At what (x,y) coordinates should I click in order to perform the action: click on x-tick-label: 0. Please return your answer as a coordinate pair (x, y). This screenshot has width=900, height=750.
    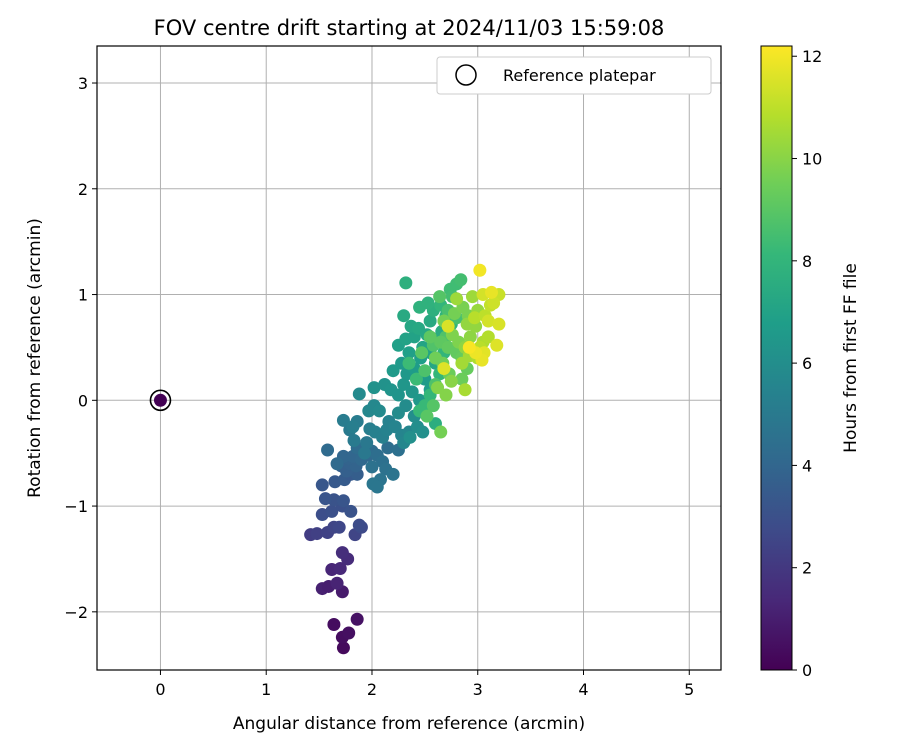
    Looking at the image, I should click on (160, 689).